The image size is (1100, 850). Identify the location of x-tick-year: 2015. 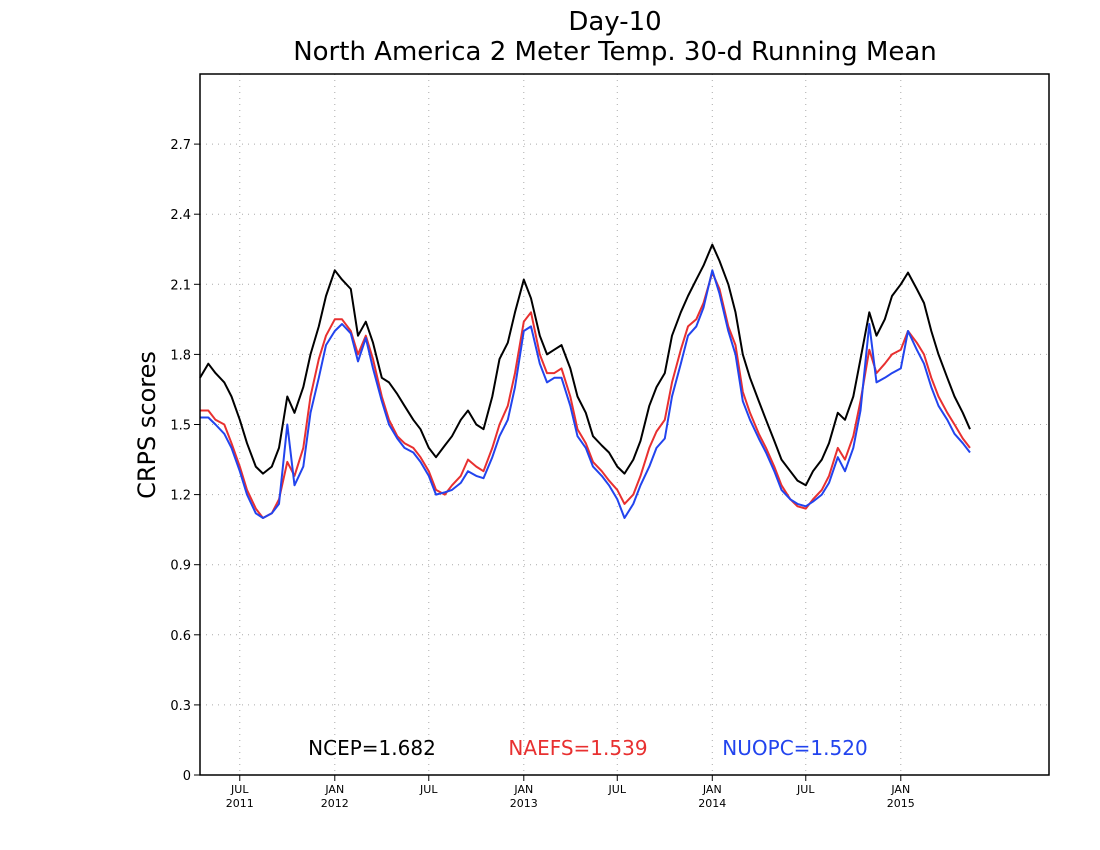
(901, 803).